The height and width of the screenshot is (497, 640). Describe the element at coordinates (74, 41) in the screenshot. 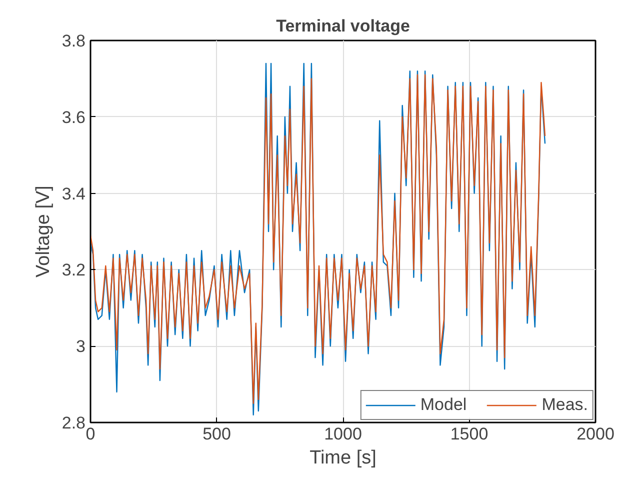

I see `y-tick-label: 3.8` at that location.